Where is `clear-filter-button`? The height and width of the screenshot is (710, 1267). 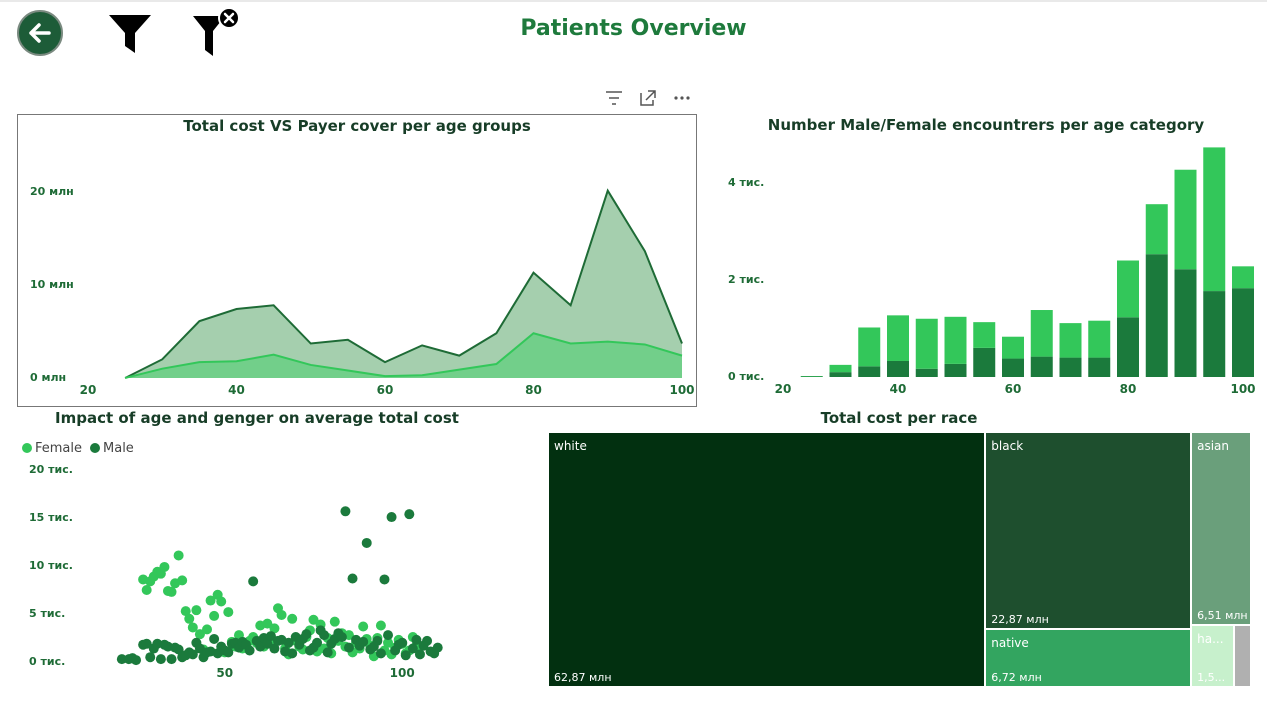 clear-filter-button is located at coordinates (217, 32).